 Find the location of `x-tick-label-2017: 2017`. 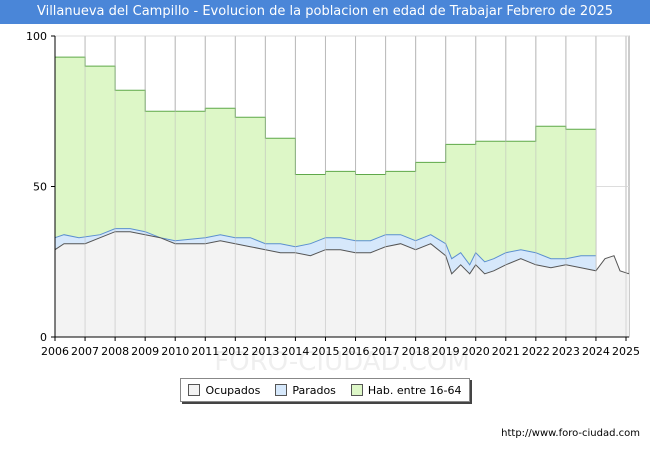

x-tick-label-2017: 2017 is located at coordinates (386, 351).